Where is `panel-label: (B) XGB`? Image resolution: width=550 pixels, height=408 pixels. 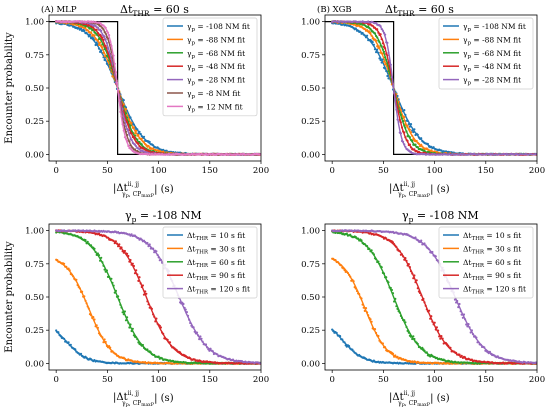
panel-label: (B) XGB is located at coordinates (334, 9).